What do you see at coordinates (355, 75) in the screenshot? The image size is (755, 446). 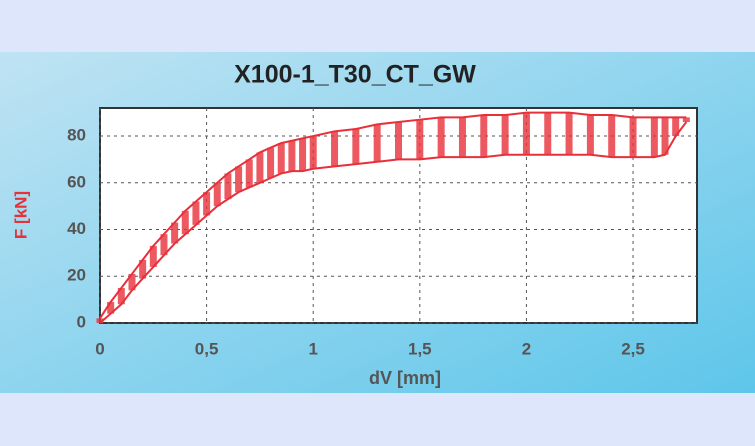 I see `chart-title: X100-1_T30_CT_GW` at bounding box center [355, 75].